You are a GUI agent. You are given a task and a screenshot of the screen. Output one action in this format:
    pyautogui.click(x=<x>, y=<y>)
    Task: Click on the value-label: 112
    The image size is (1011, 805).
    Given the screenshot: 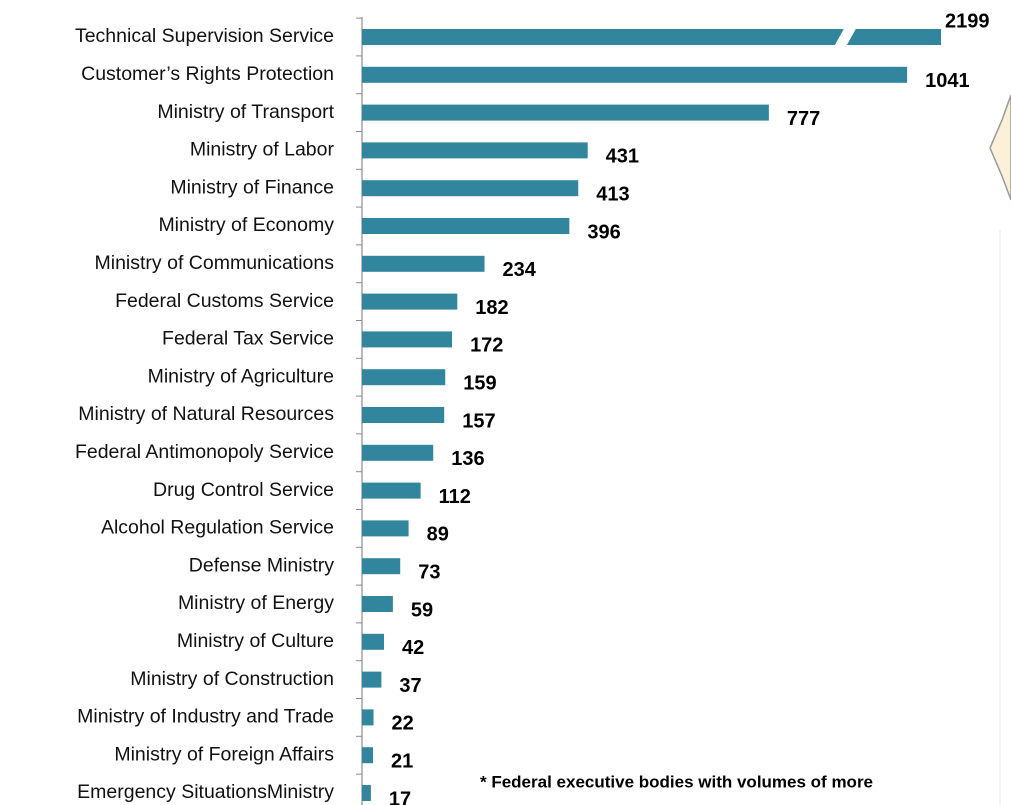 What is the action you would take?
    pyautogui.click(x=455, y=497)
    